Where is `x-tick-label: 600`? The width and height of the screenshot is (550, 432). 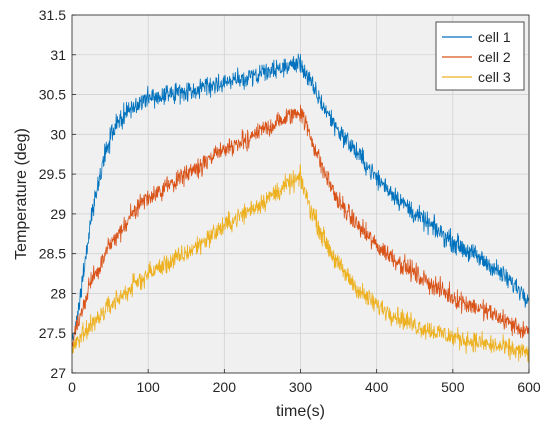
x-tick-label: 600 is located at coordinates (529, 387).